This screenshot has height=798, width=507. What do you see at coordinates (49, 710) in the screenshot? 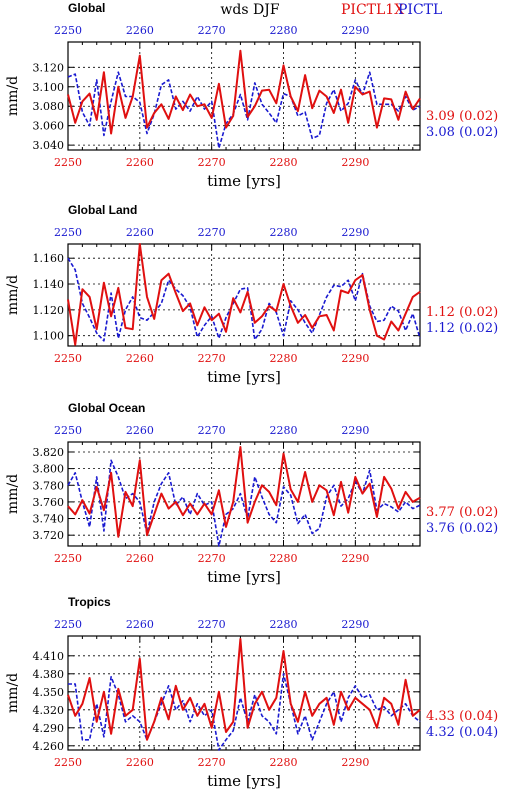
I see `y-tick-label: 4.320` at bounding box center [49, 710].